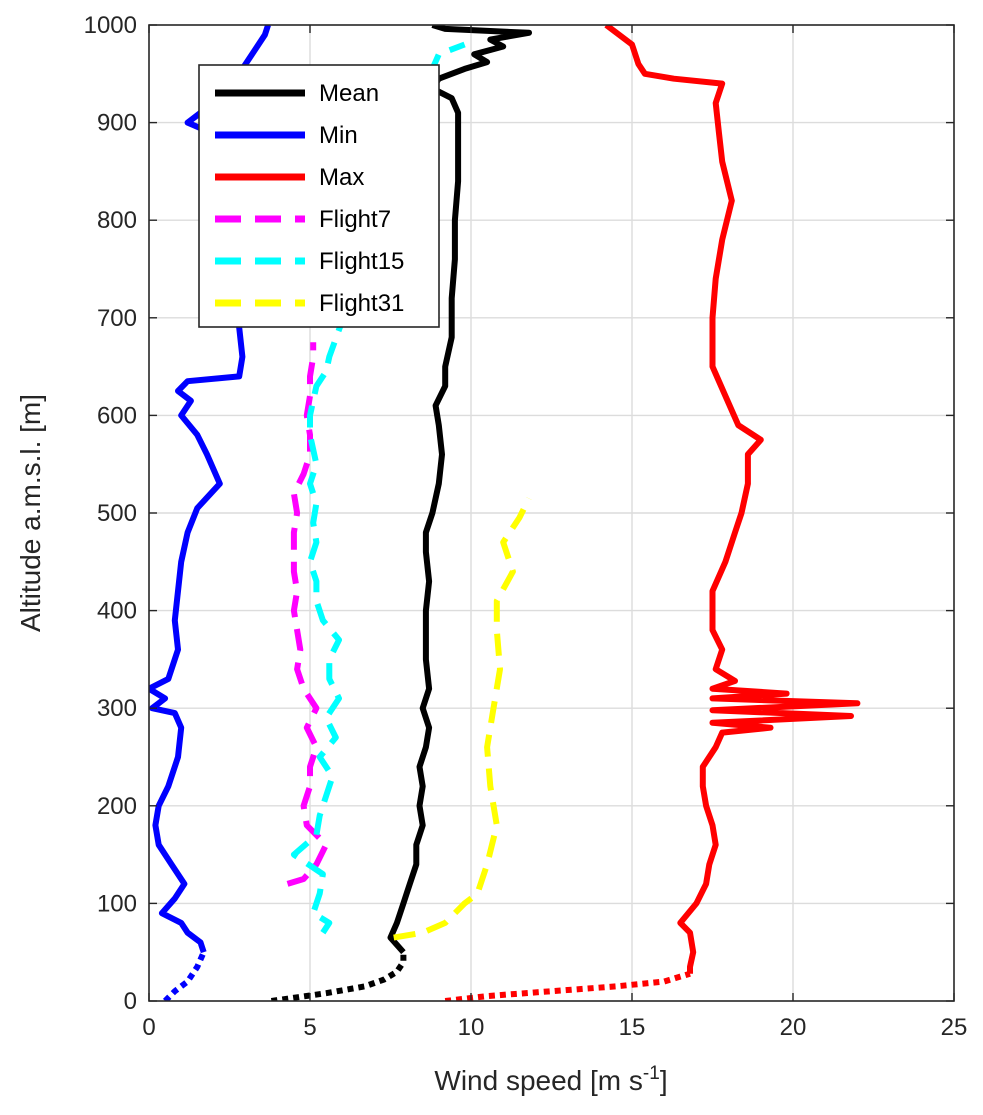 This screenshot has height=1115, width=983. What do you see at coordinates (117, 220) in the screenshot?
I see `y-tick-label: 800` at bounding box center [117, 220].